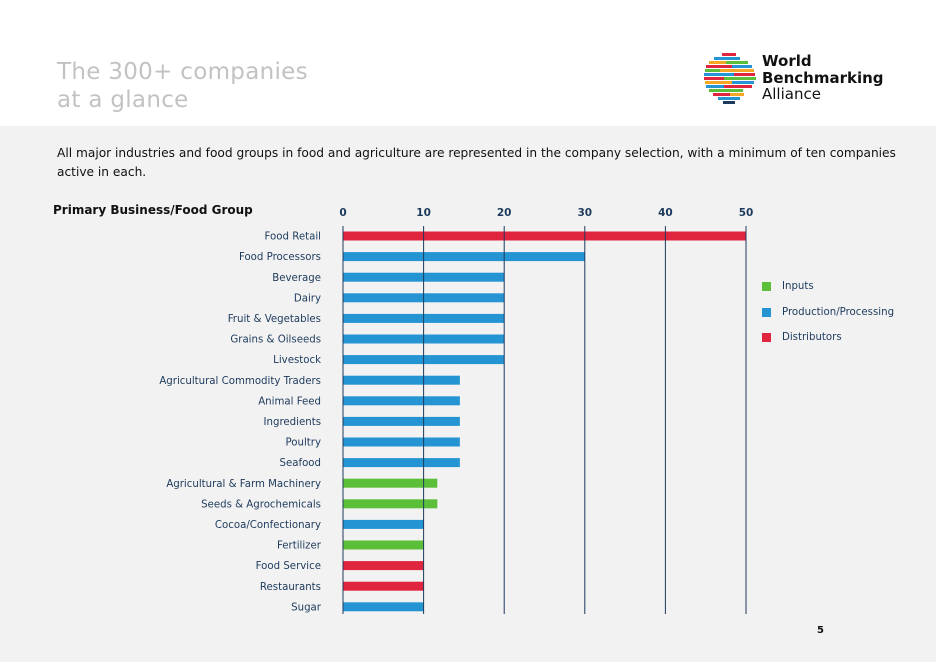  What do you see at coordinates (301, 463) in the screenshot?
I see `category-label: Seafood` at bounding box center [301, 463].